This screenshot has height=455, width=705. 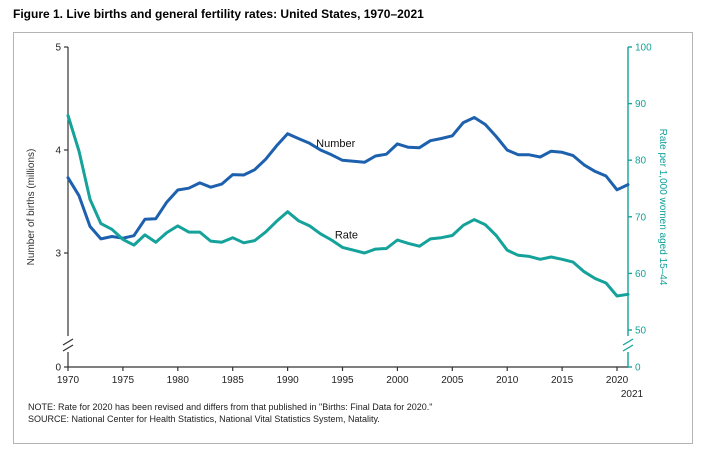 I want to click on left-tick-label: 3, so click(x=58, y=254).